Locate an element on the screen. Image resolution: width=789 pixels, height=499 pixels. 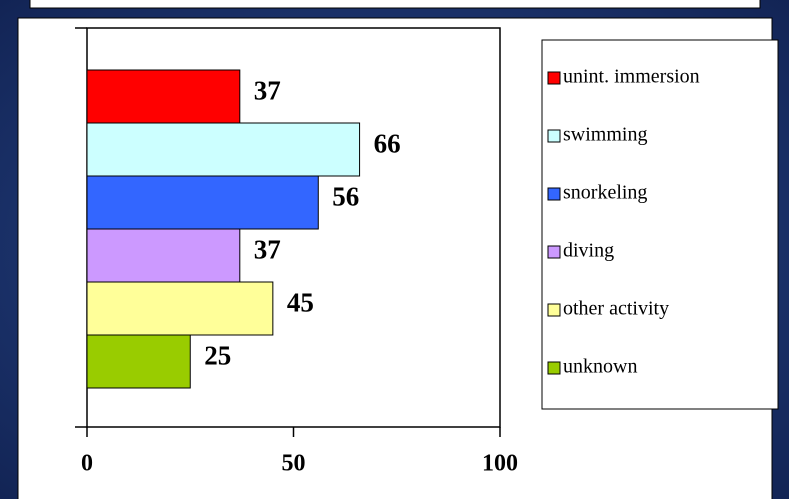
legend-label: other activity is located at coordinates (616, 309).